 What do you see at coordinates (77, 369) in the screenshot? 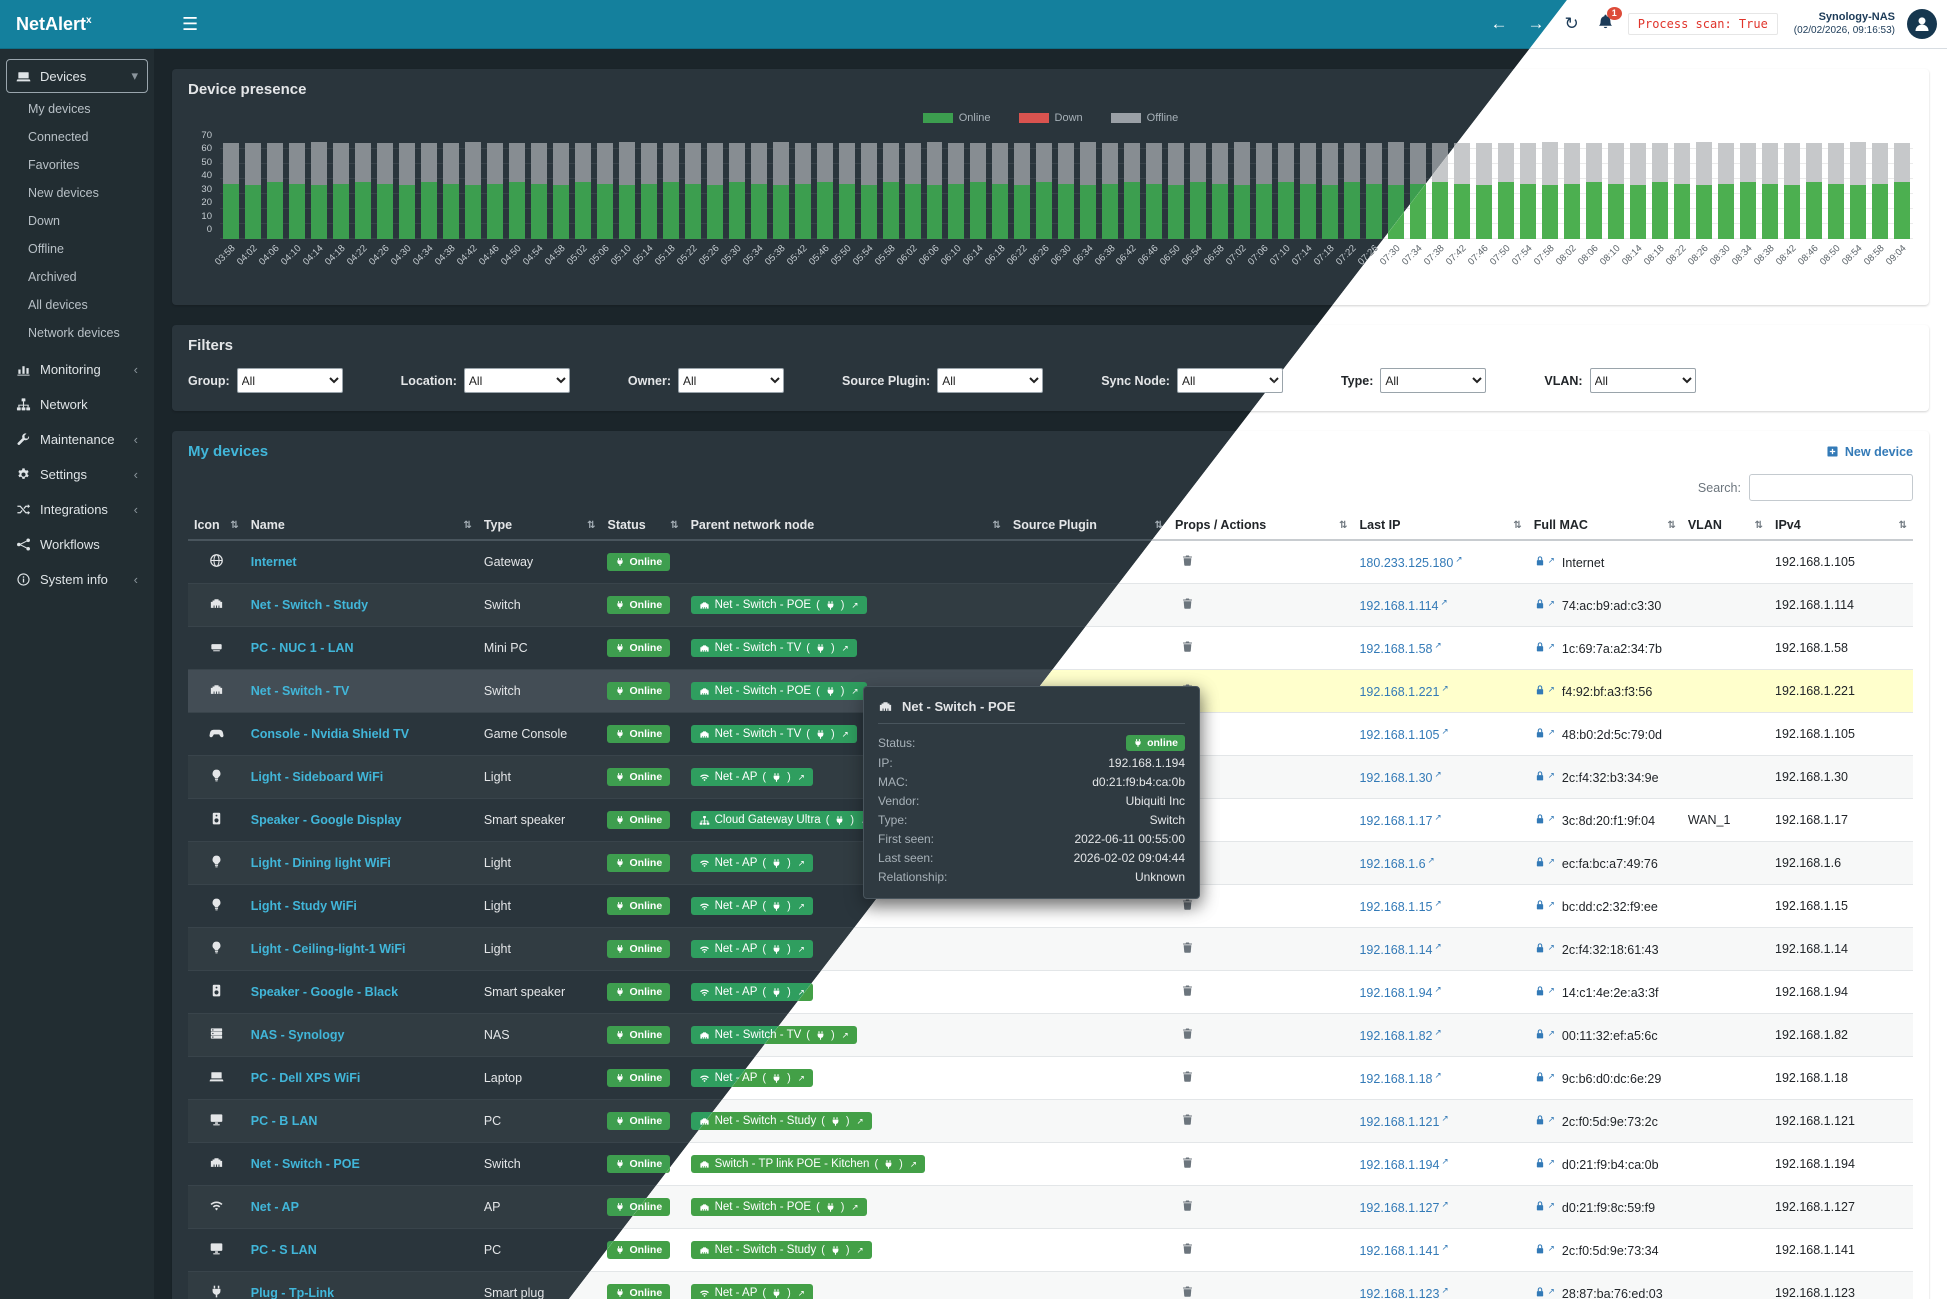
I see `sidebar-section-monitoring: Monitoring‹` at bounding box center [77, 369].